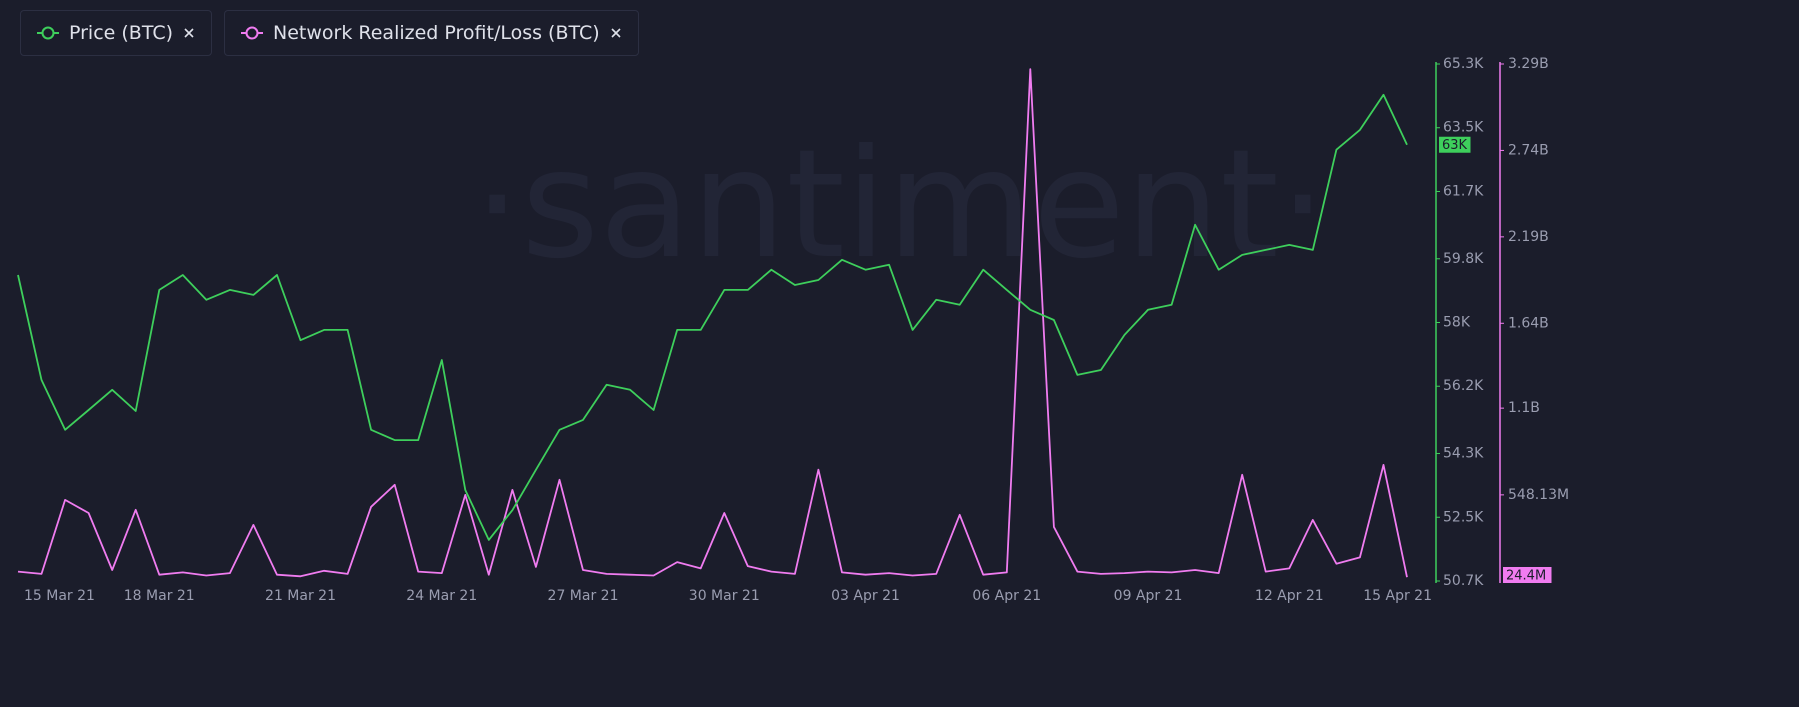 This screenshot has width=1799, height=707. What do you see at coordinates (1463, 386) in the screenshot?
I see `y-tick-label: 56.2K` at bounding box center [1463, 386].